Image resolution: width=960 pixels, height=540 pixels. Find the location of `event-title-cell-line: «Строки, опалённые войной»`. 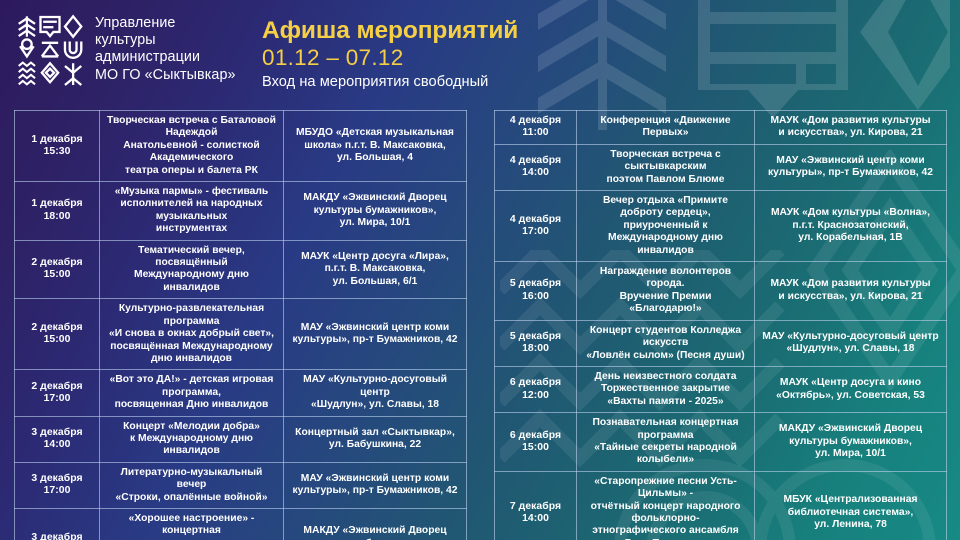

event-title-cell-line: «Строки, опалённые войной» is located at coordinates (191, 497).